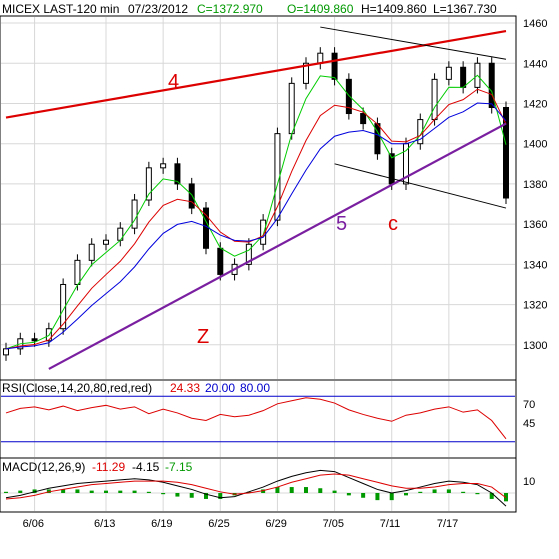  Describe the element at coordinates (203, 337) in the screenshot. I see `annotation-z: Z` at that location.